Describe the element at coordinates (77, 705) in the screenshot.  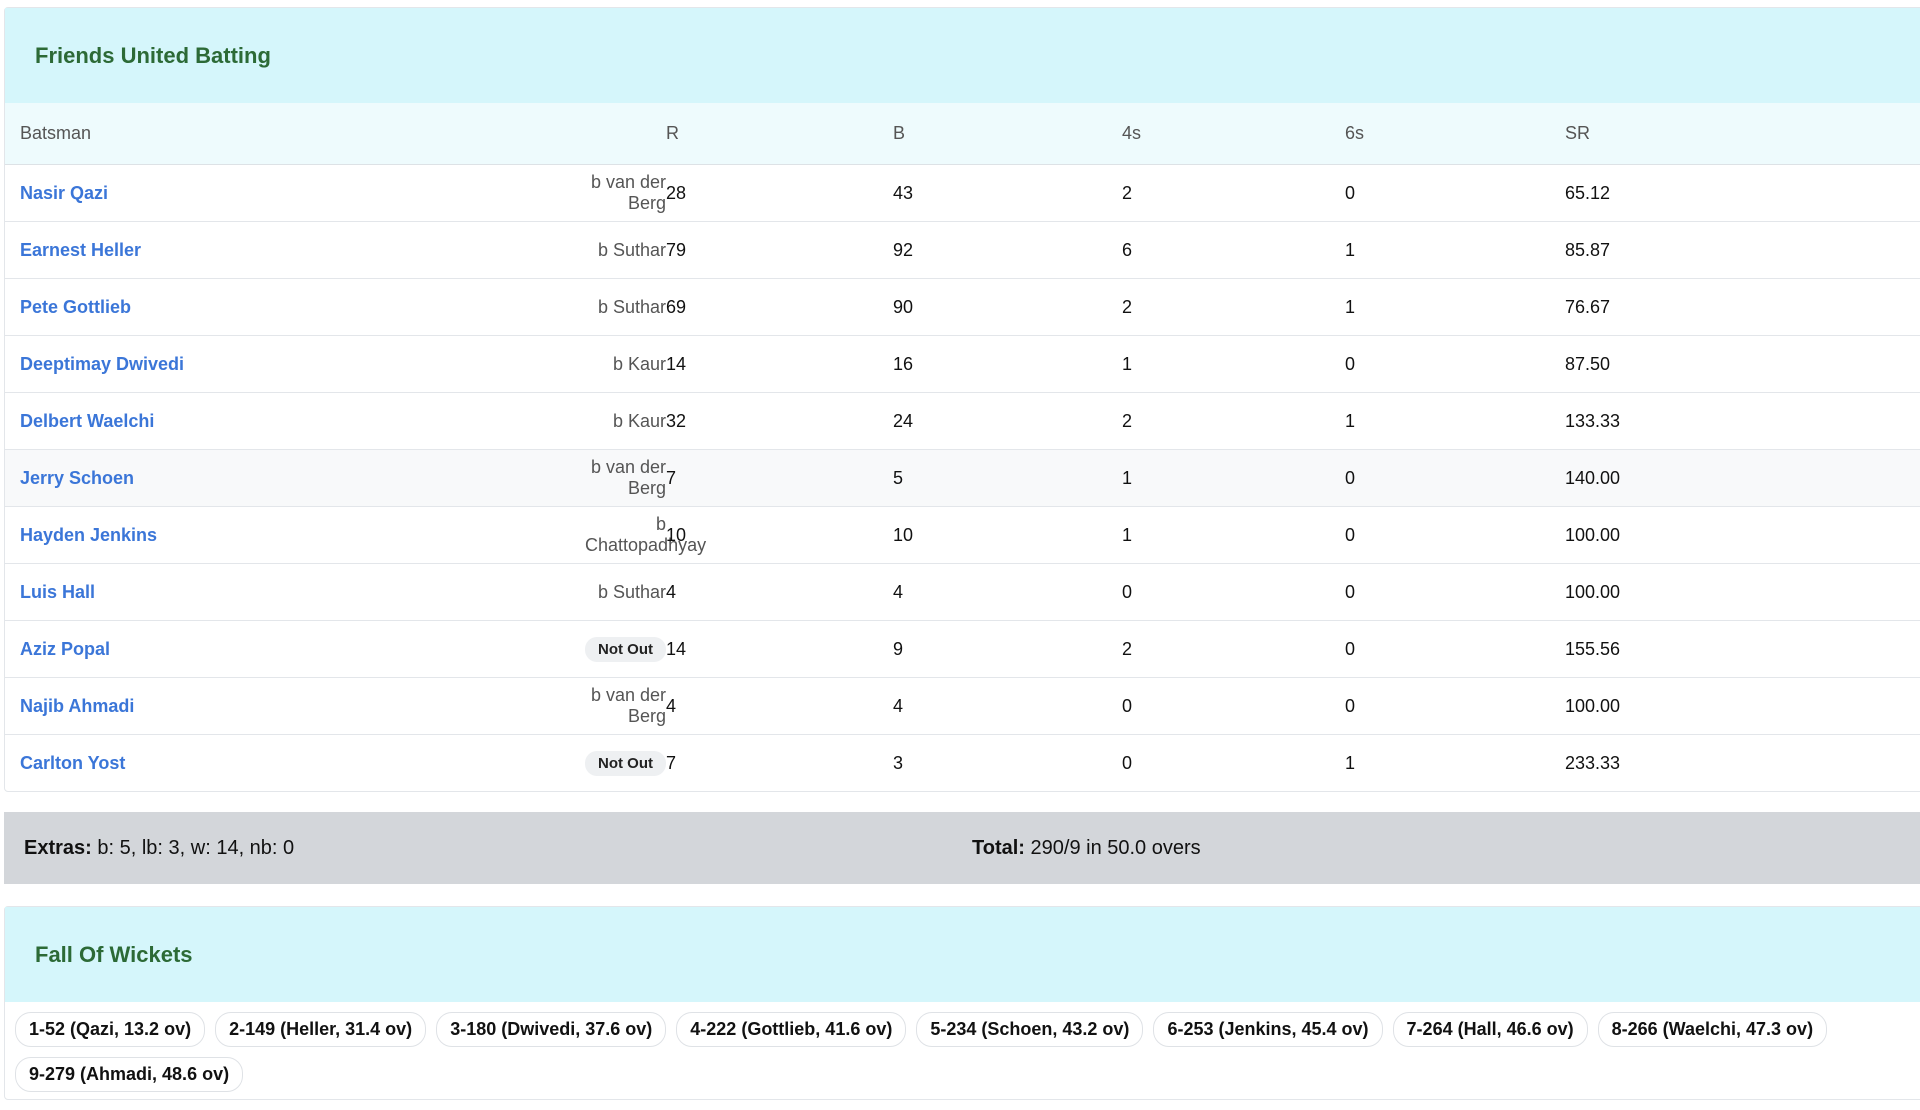
I see `batsman-name: Najib Ahmadi` at that location.